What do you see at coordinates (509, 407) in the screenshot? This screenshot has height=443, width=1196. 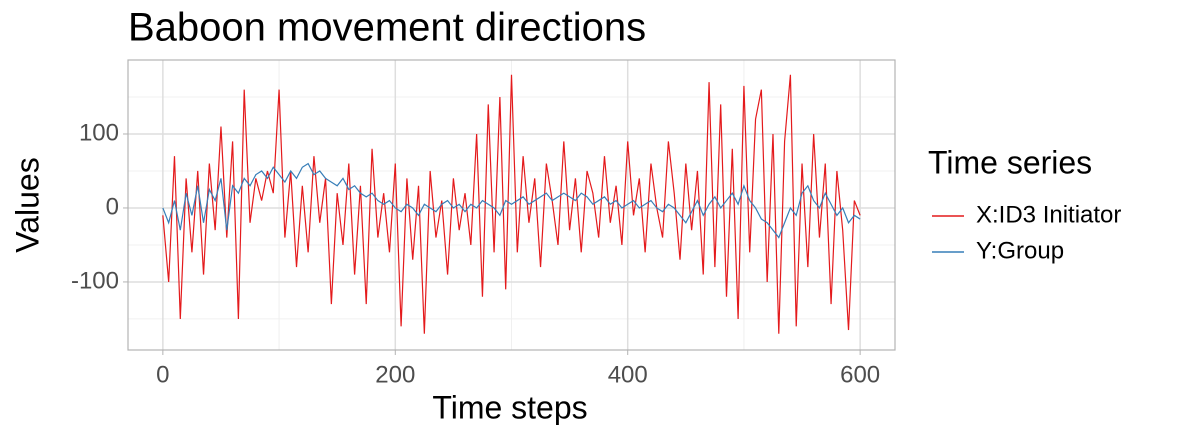 I see `x-axis-label: Time steps` at bounding box center [509, 407].